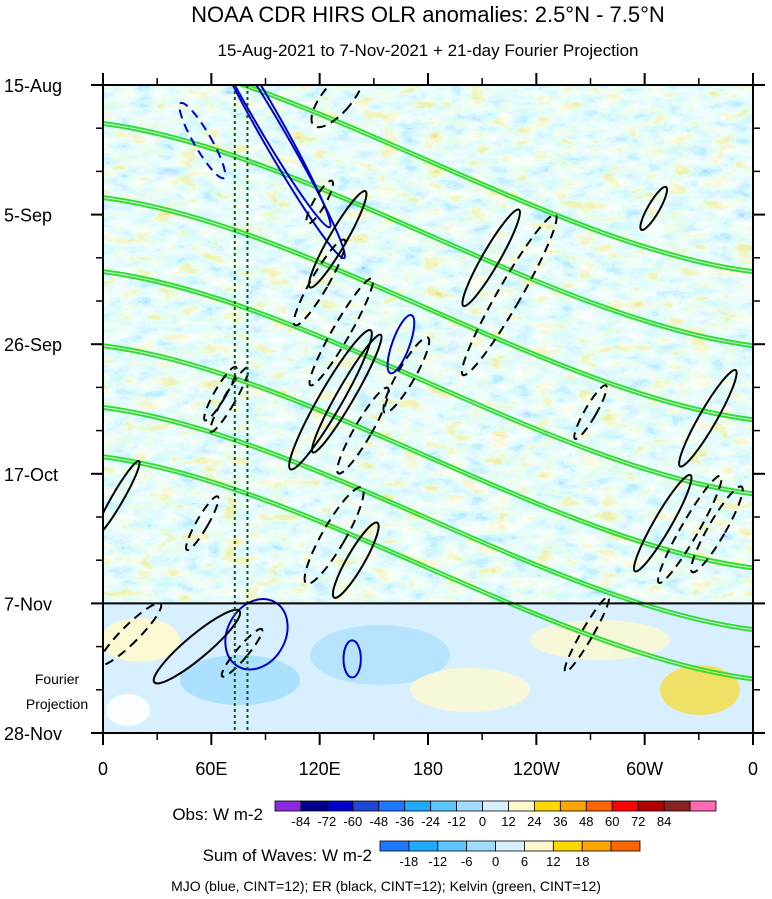 The height and width of the screenshot is (899, 772). I want to click on y-tick-label-5: 28-Nov, so click(33, 734).